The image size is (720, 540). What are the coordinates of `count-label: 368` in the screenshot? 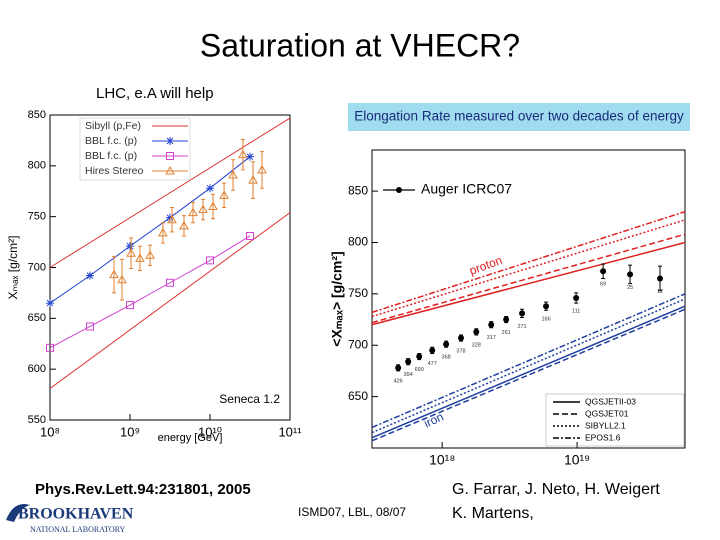 It's located at (446, 358).